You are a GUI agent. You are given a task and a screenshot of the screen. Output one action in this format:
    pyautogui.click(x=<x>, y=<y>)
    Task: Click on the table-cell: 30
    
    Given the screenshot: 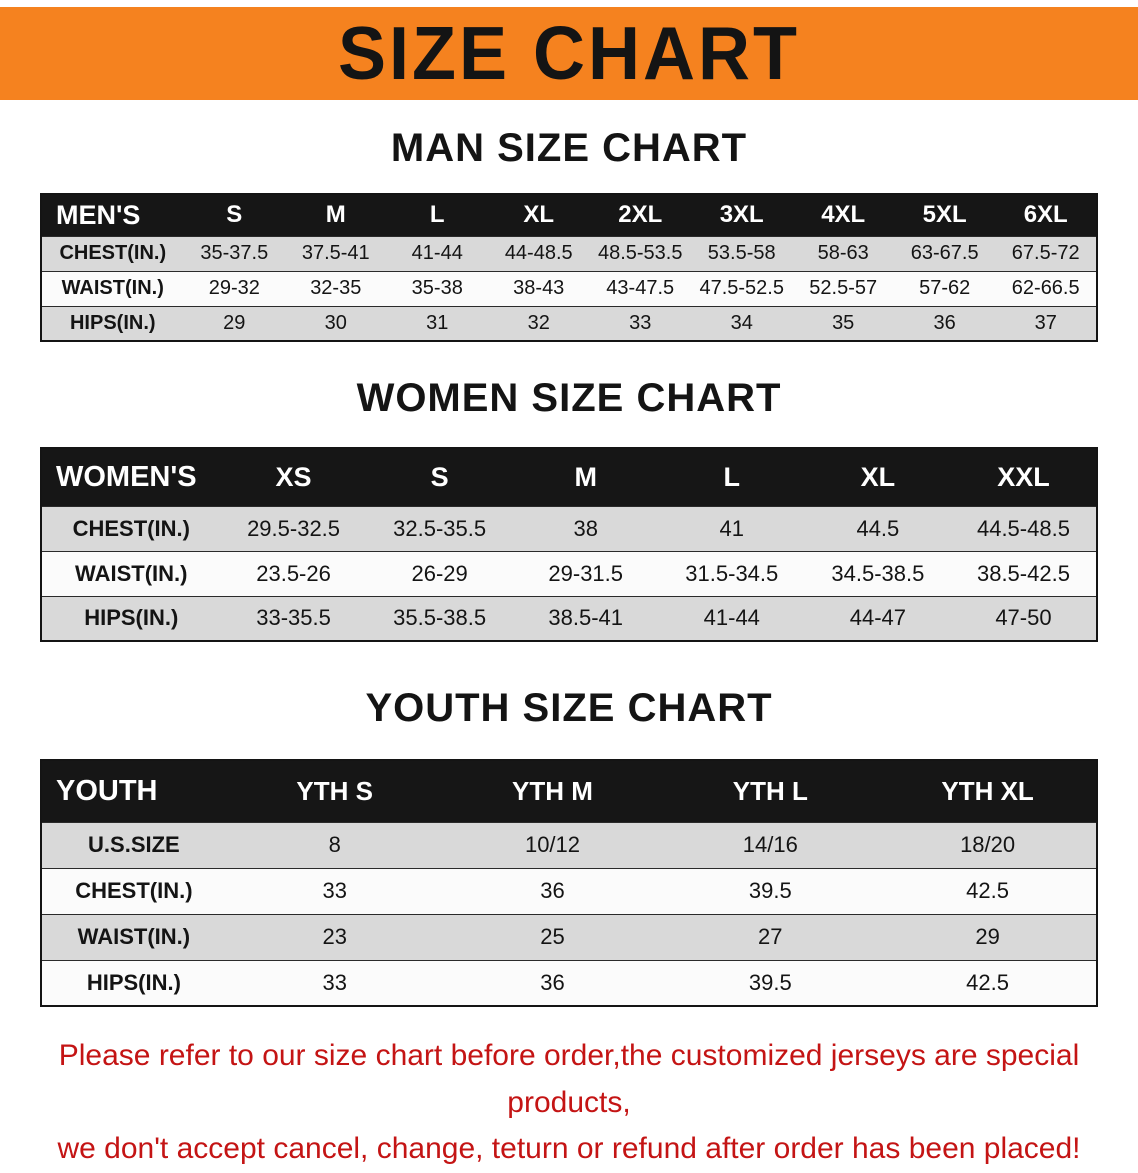 What is the action you would take?
    pyautogui.click(x=335, y=322)
    